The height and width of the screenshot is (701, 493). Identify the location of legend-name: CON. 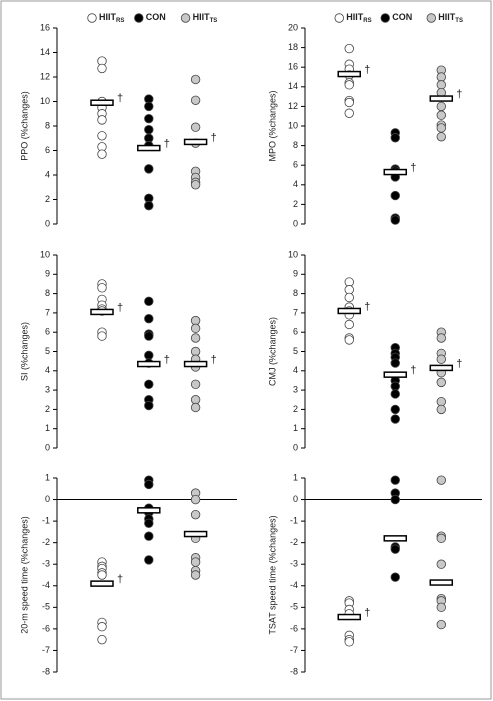
(402, 17).